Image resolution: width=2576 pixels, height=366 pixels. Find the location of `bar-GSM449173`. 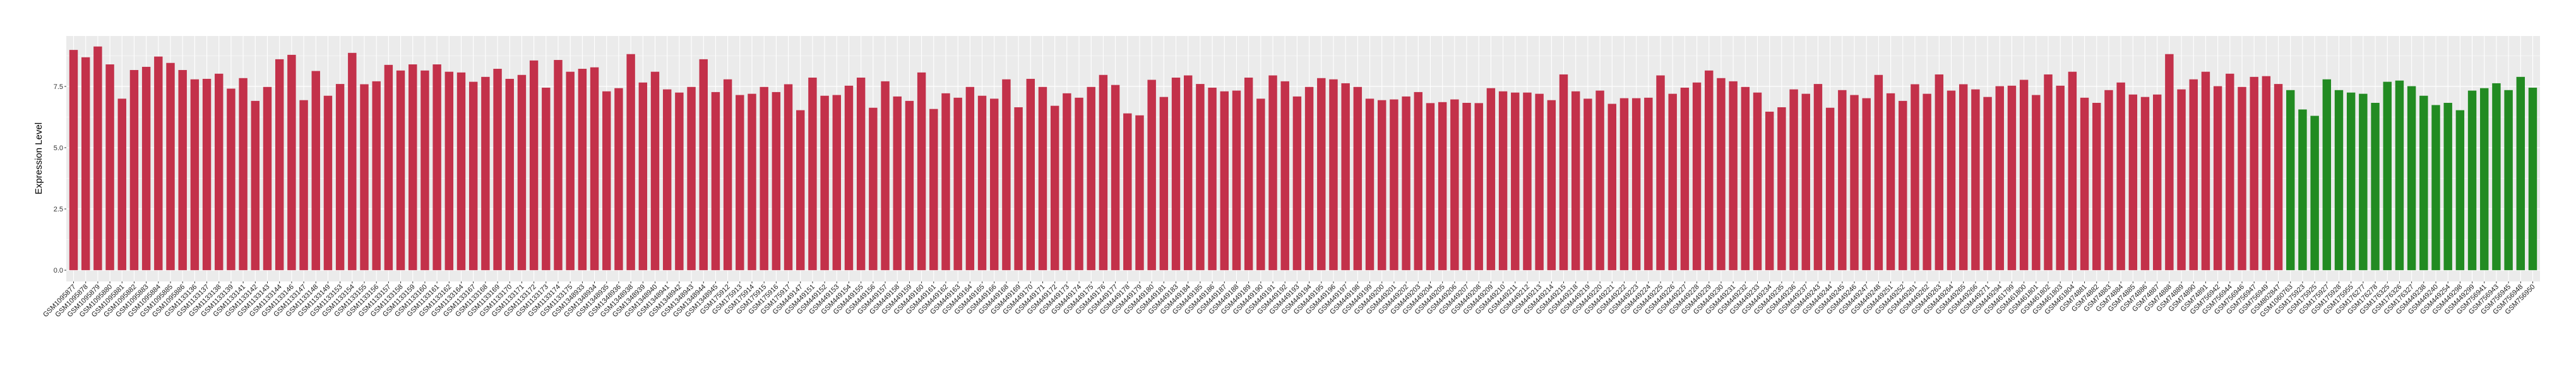

bar-GSM449173 is located at coordinates (1067, 182).